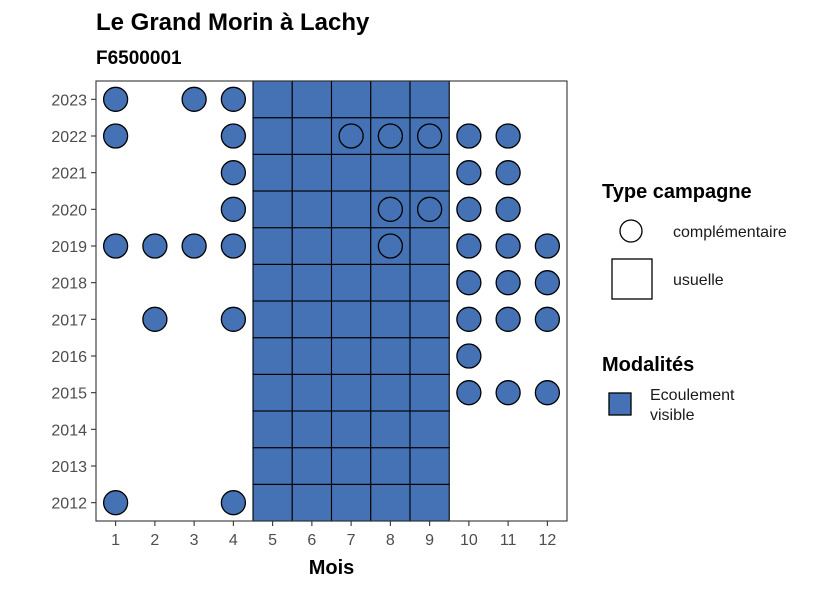 This screenshot has width=826, height=590. I want to click on x-tick-label-5: 5, so click(272, 540).